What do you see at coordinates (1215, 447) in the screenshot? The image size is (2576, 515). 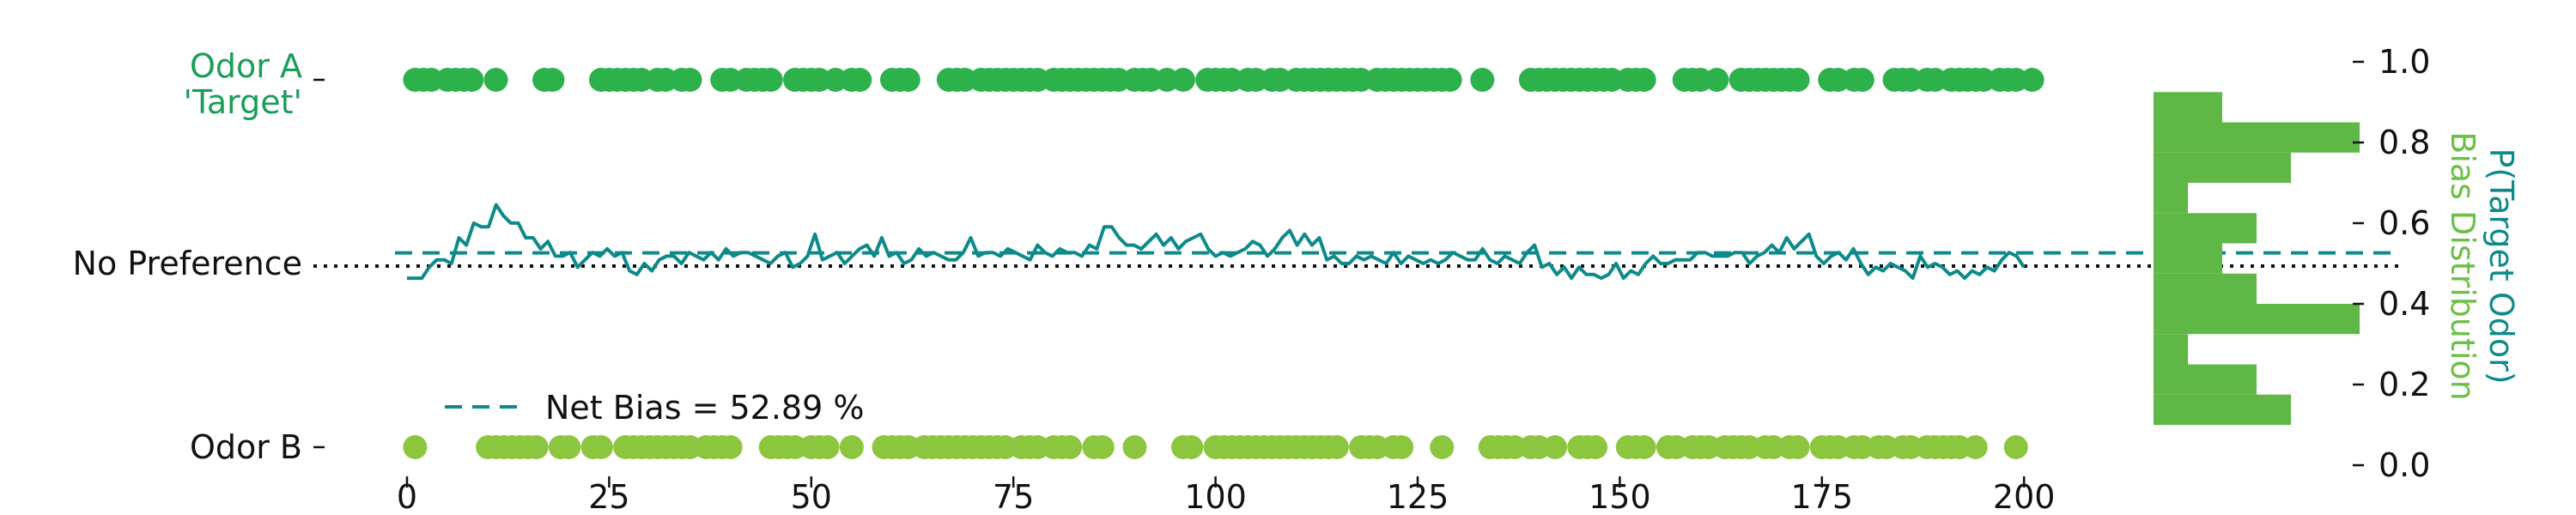 I see `odor-b-trials` at bounding box center [1215, 447].